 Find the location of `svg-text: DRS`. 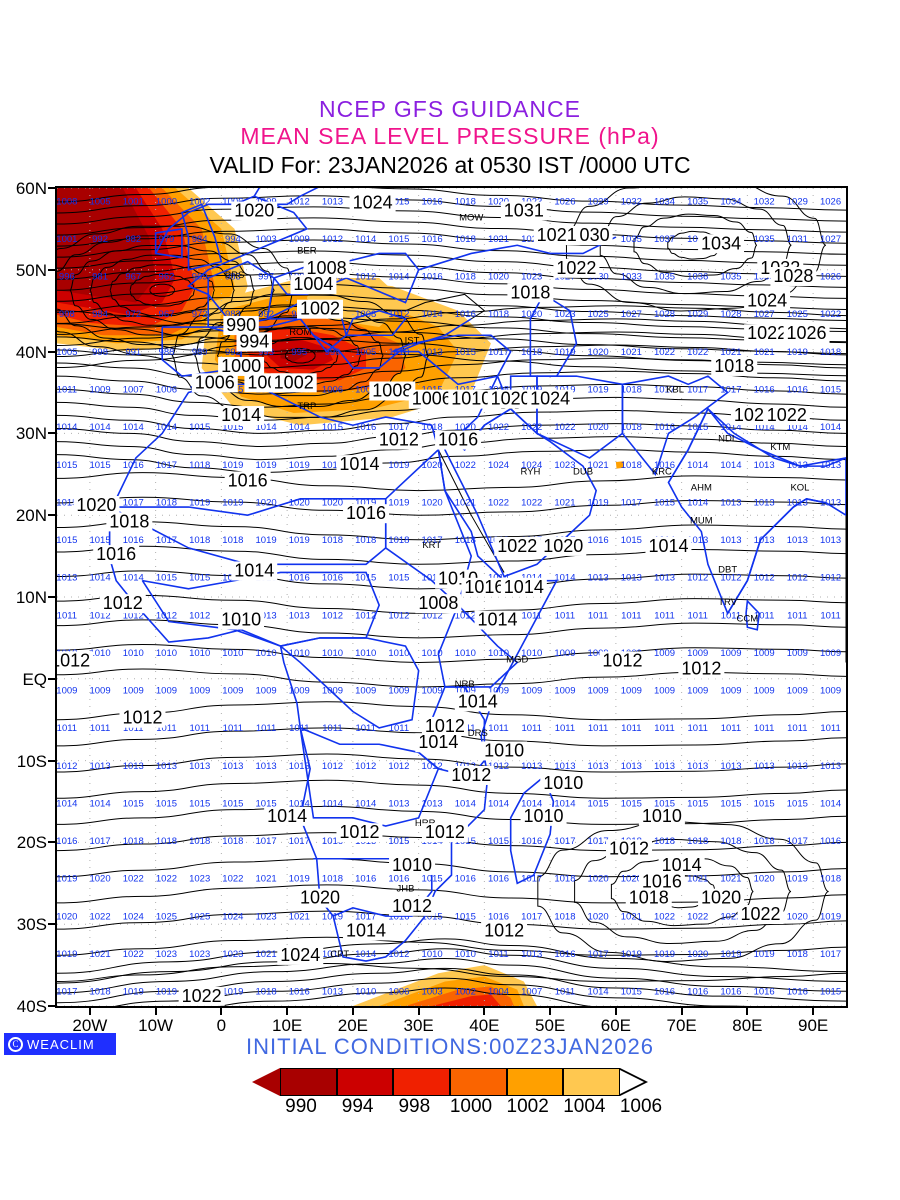

svg-text: DRS is located at coordinates (478, 733).